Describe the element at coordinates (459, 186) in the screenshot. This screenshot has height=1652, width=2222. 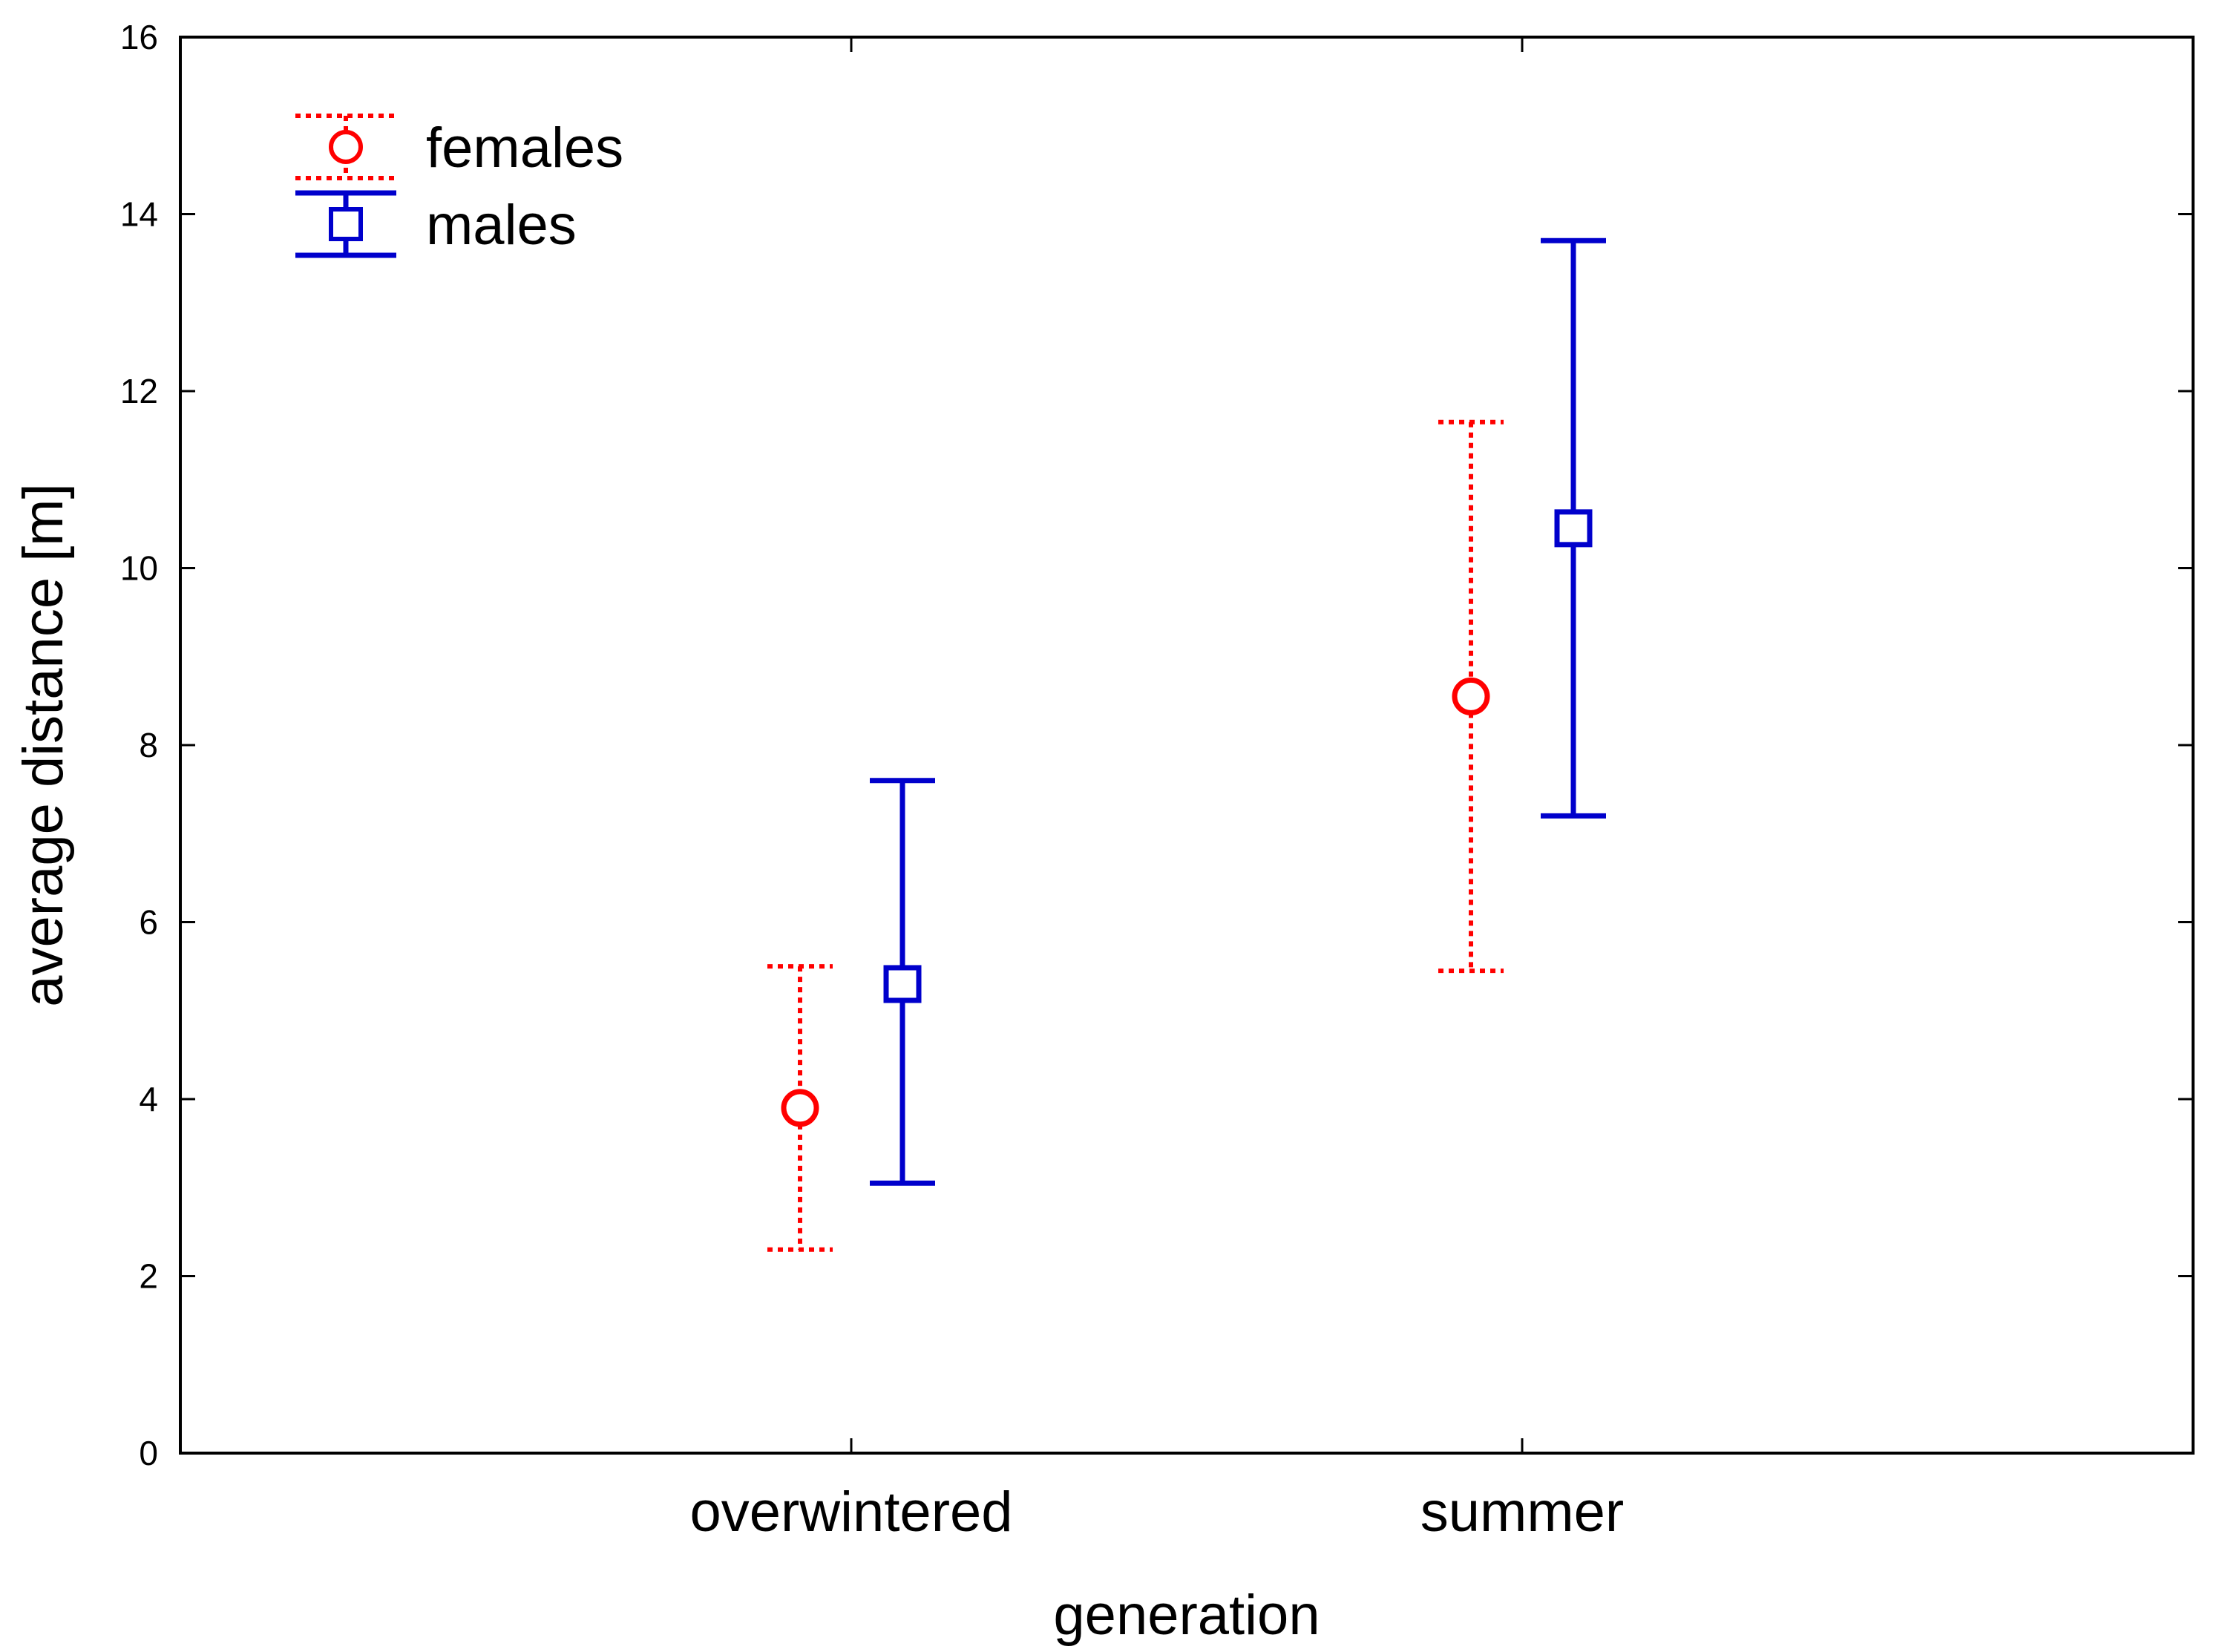
I see `legend: females males` at that location.